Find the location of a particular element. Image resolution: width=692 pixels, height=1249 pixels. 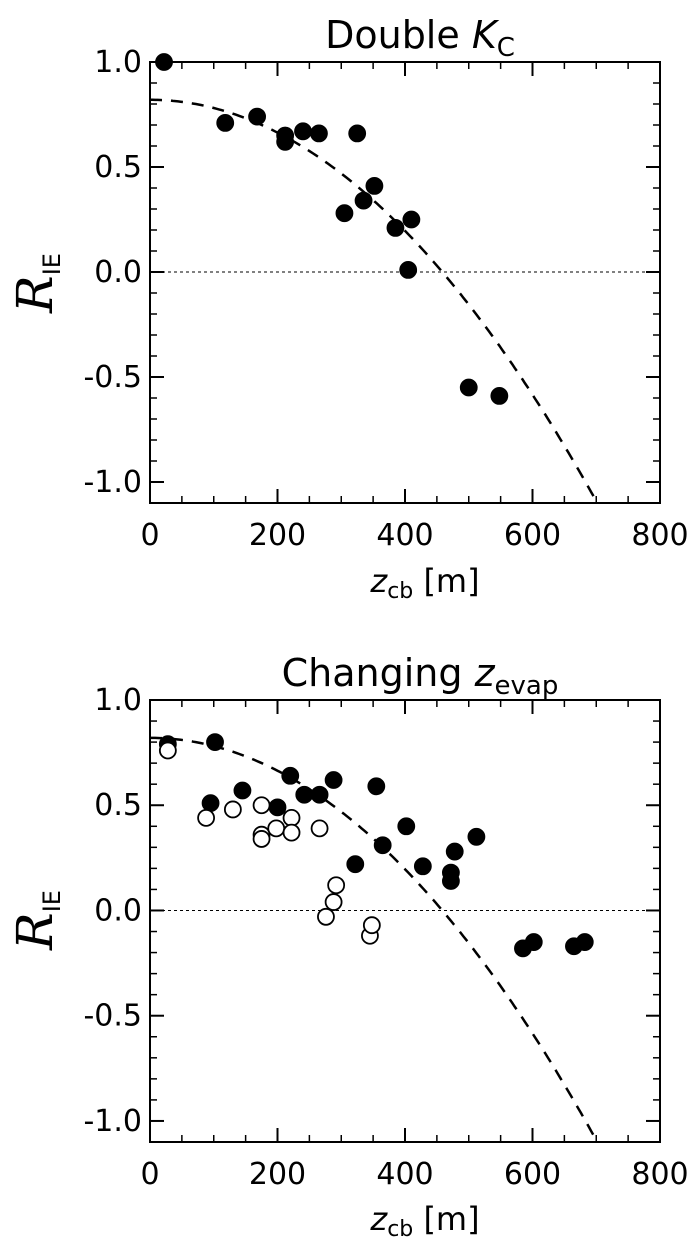

chart-title: Double KC is located at coordinates (420, 38).